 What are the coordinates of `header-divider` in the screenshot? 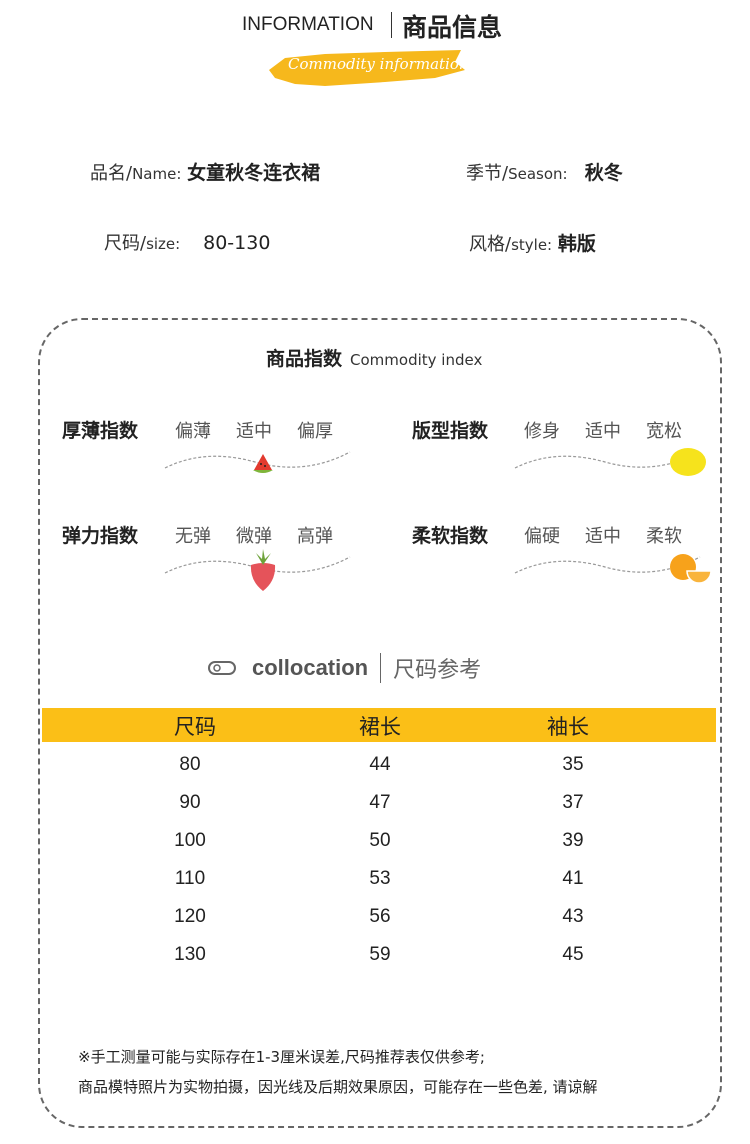 It's located at (391, 25).